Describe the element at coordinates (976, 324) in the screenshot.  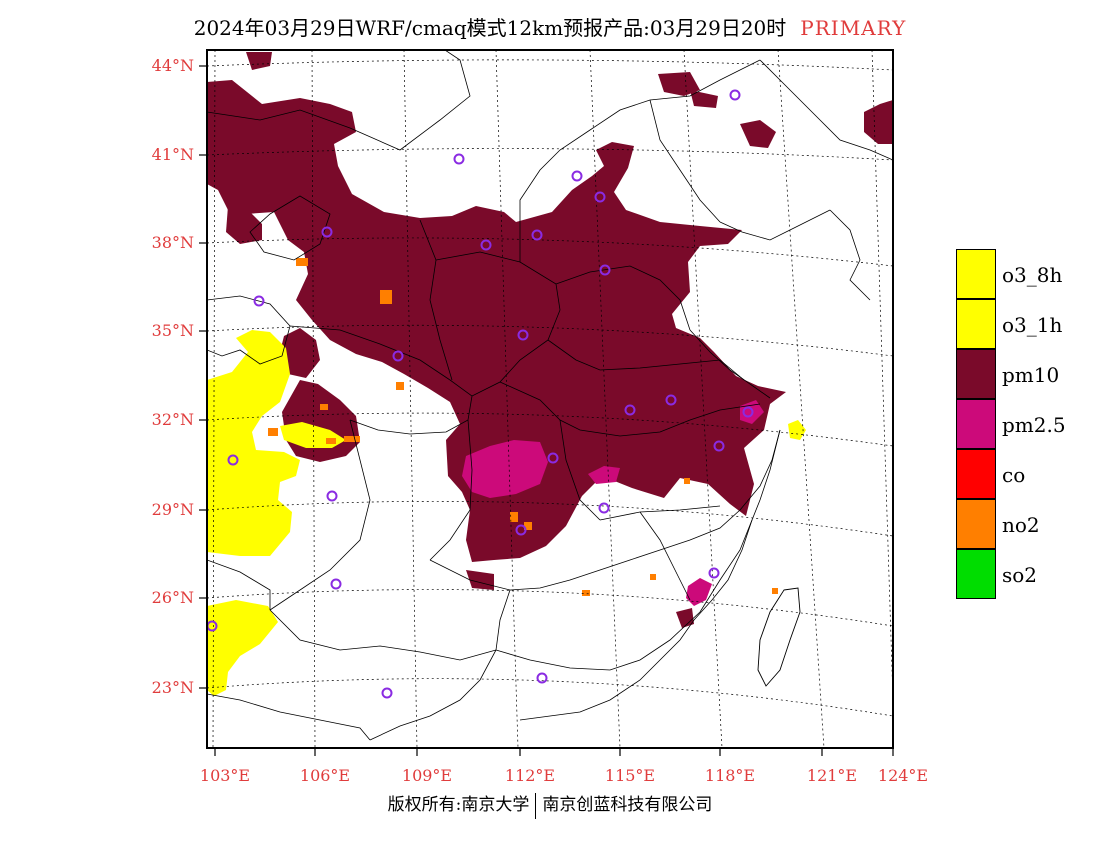
I see `o3-1h-swatch` at that location.